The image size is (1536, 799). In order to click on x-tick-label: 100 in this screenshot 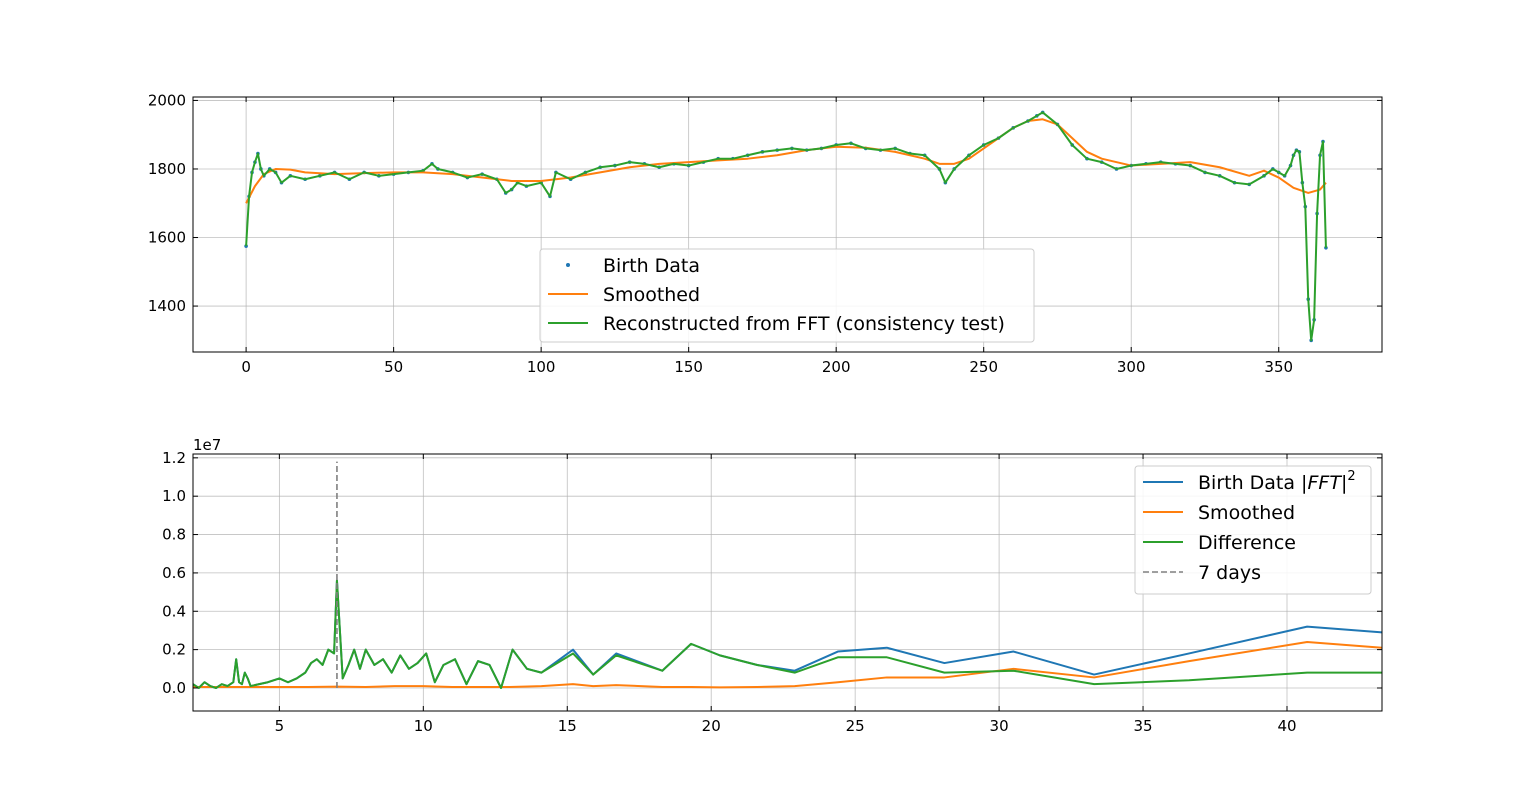, I will do `click(541, 367)`.